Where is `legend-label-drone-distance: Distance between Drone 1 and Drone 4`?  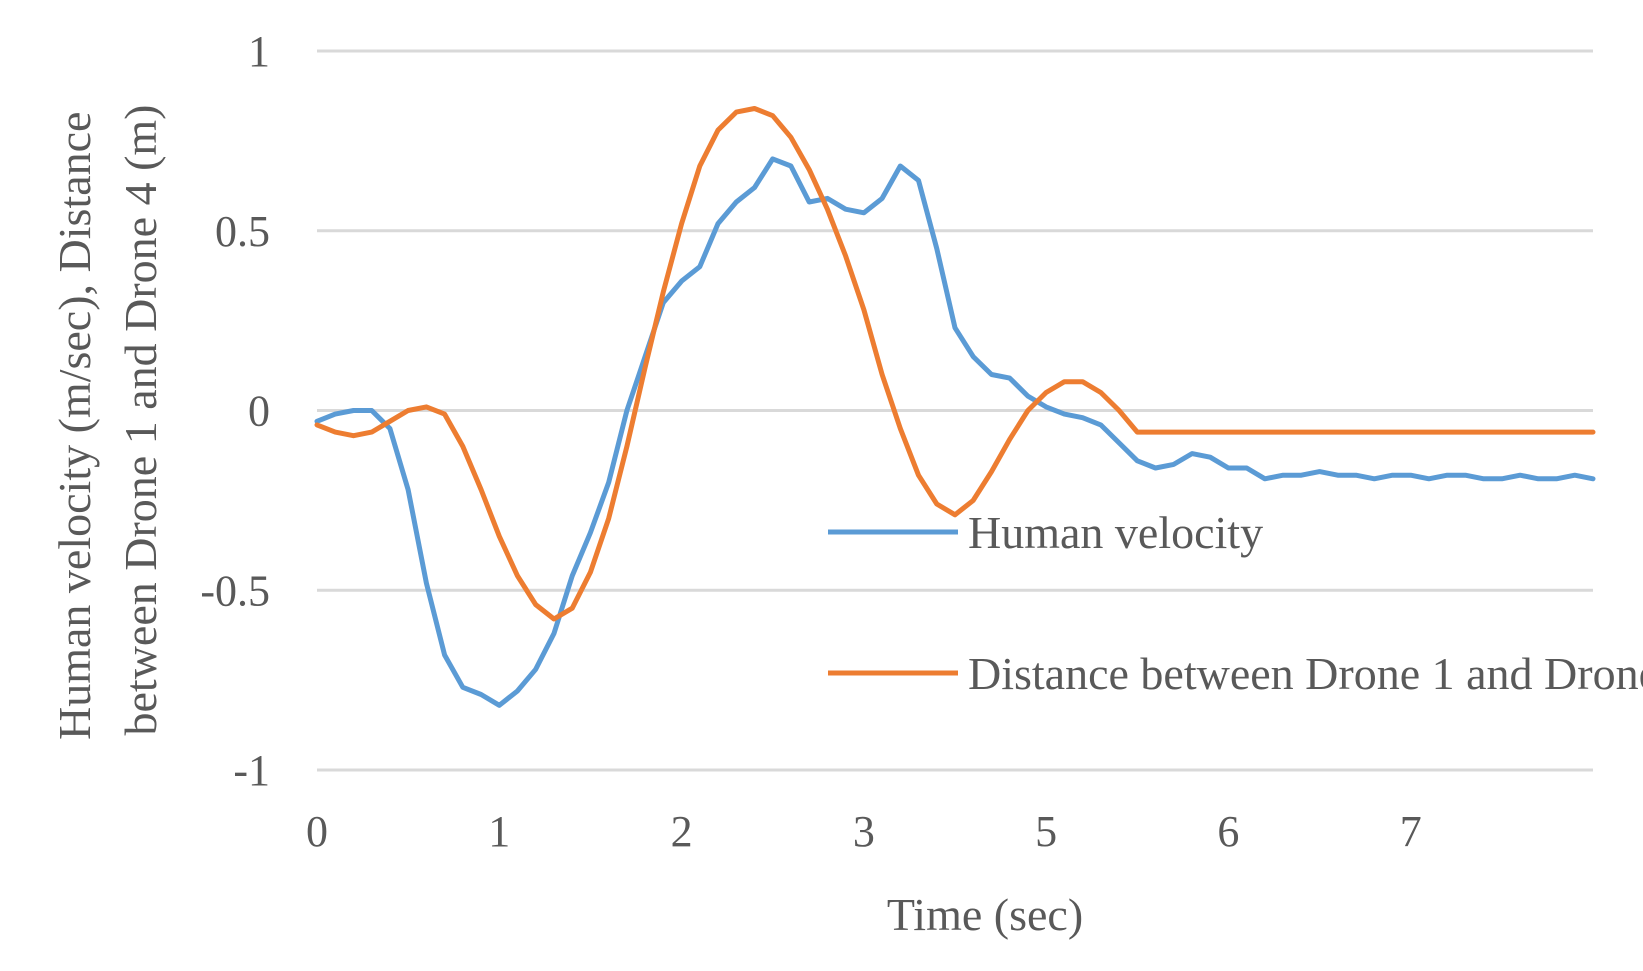
legend-label-drone-distance: Distance between Drone 1 and Drone 4 is located at coordinates (1305, 673).